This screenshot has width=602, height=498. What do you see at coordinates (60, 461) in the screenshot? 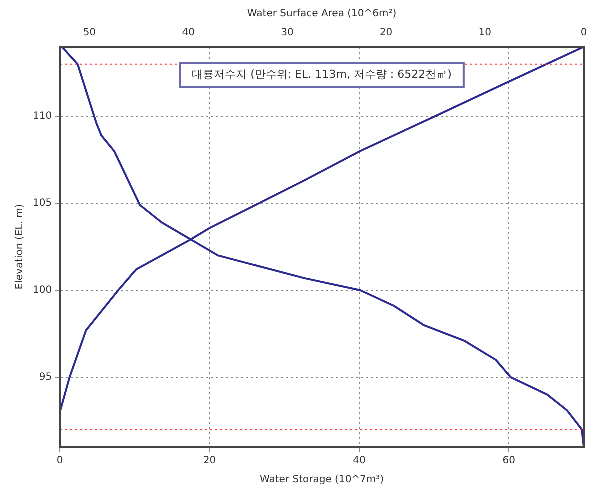
I see `x-tick-label: 0` at bounding box center [60, 461].